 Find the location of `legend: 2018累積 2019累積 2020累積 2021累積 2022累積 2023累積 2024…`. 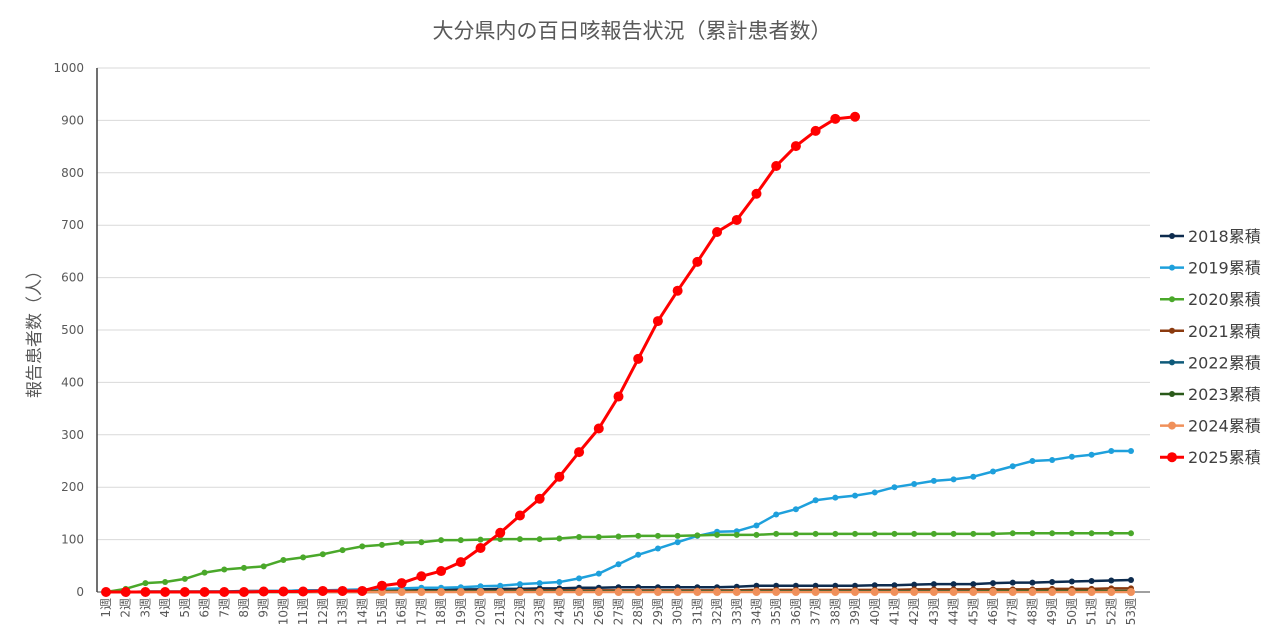

legend: 2018累積 2019累積 2020累積 2021累積 2022累積 2023累積 2024… is located at coordinates (1210, 347).